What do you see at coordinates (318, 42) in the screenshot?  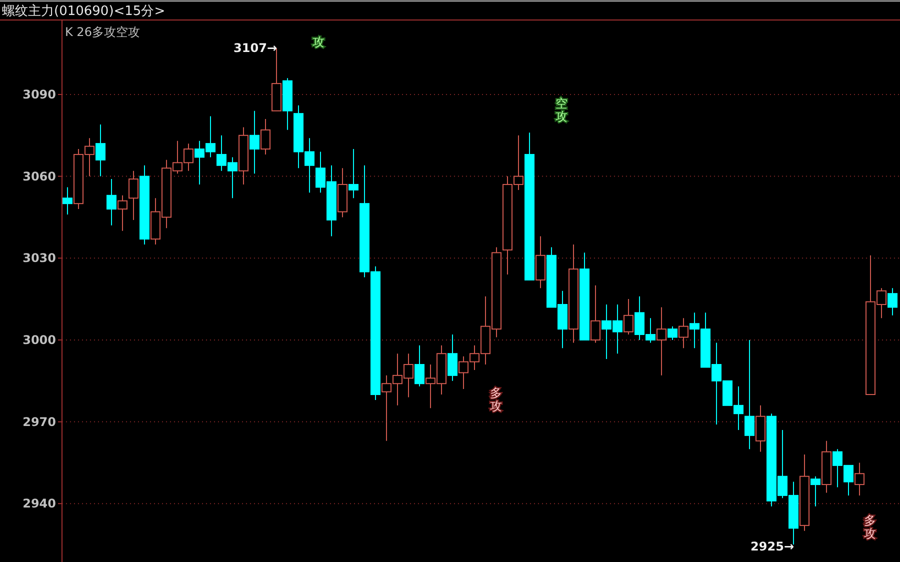 I see `annotation: 攻` at bounding box center [318, 42].